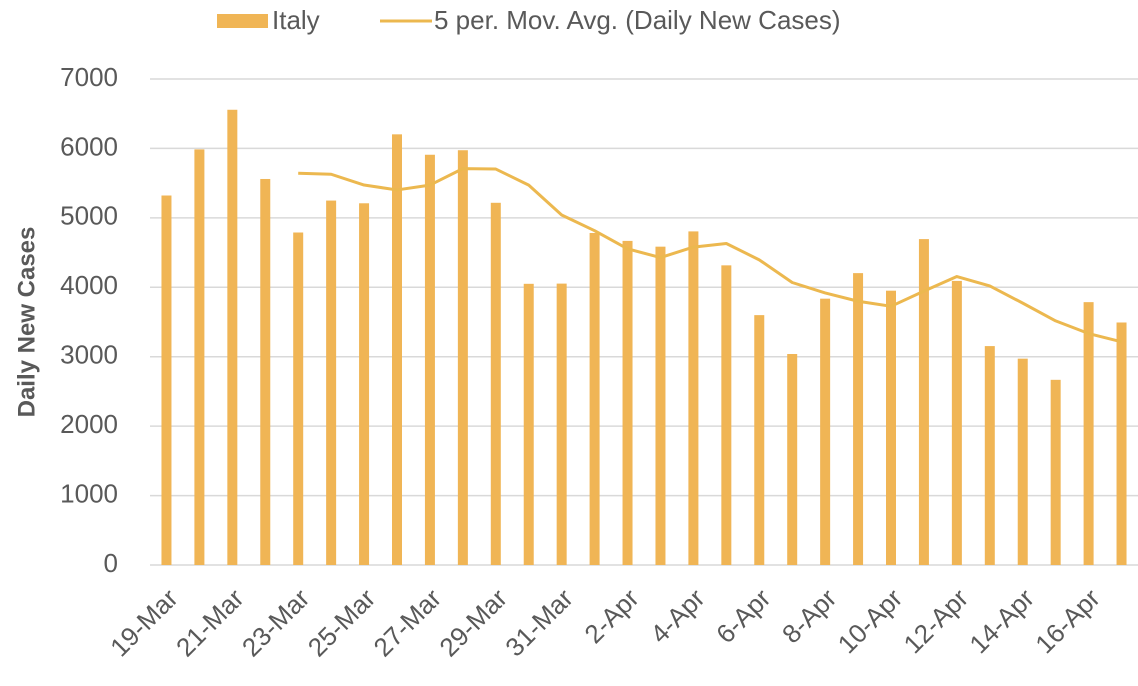  What do you see at coordinates (408, 623) in the screenshot?
I see `x-tick-label: 27-Mar` at bounding box center [408, 623].